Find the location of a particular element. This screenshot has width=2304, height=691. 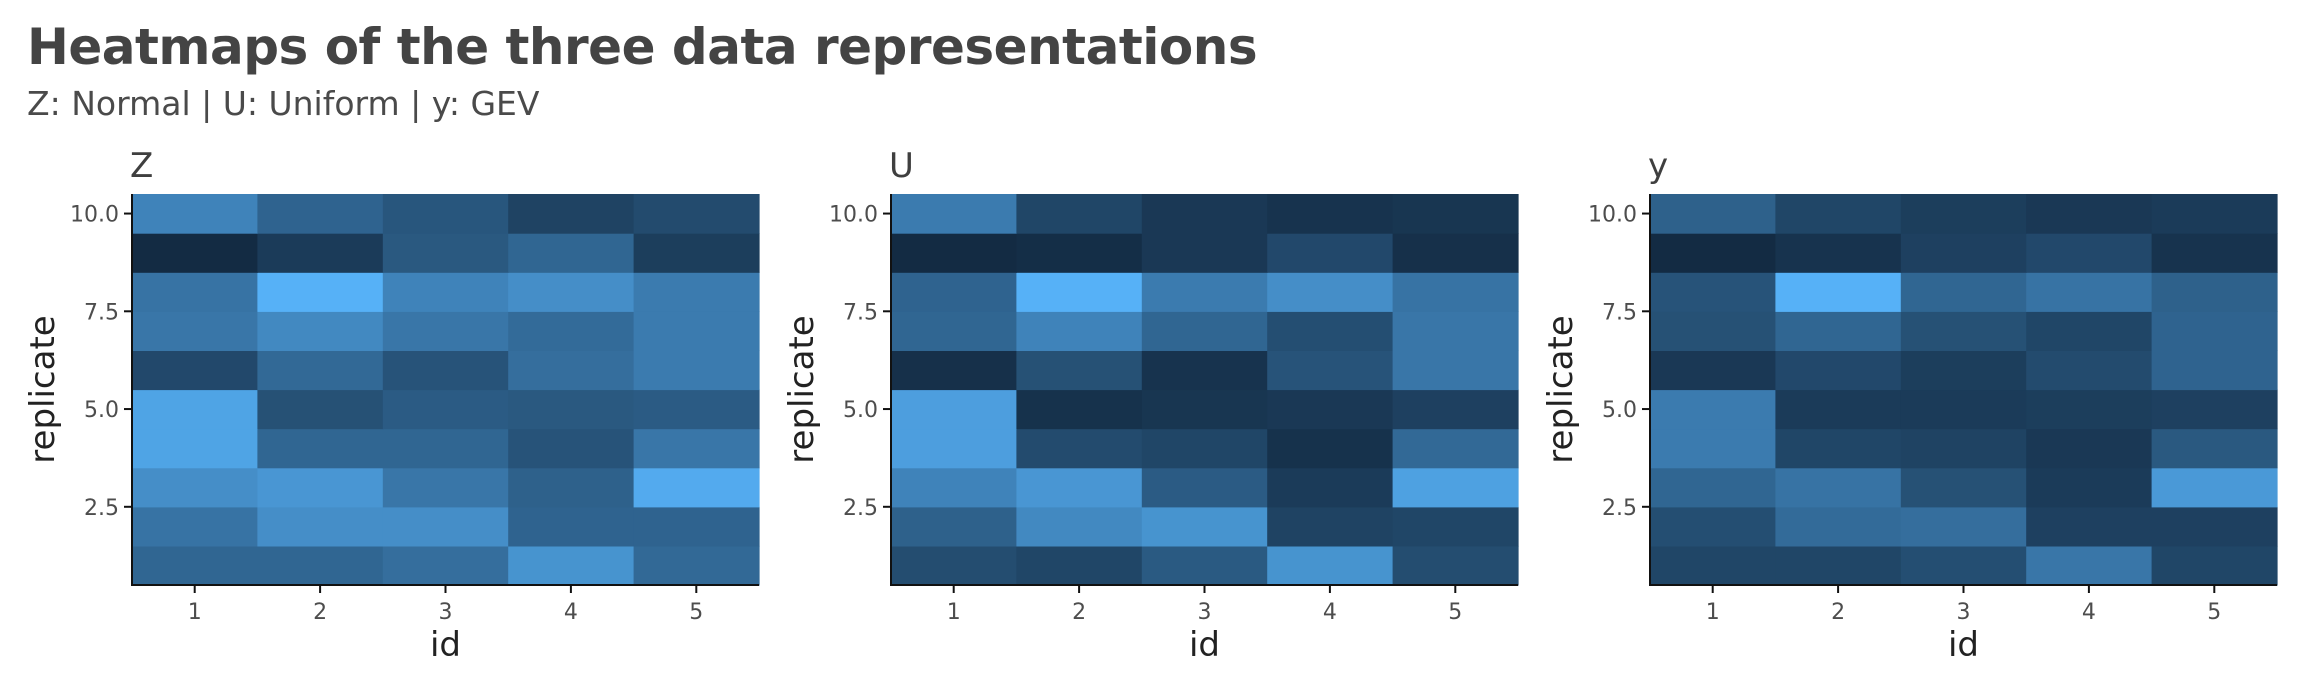

y-tick-label: 10.0 is located at coordinates (94, 215).